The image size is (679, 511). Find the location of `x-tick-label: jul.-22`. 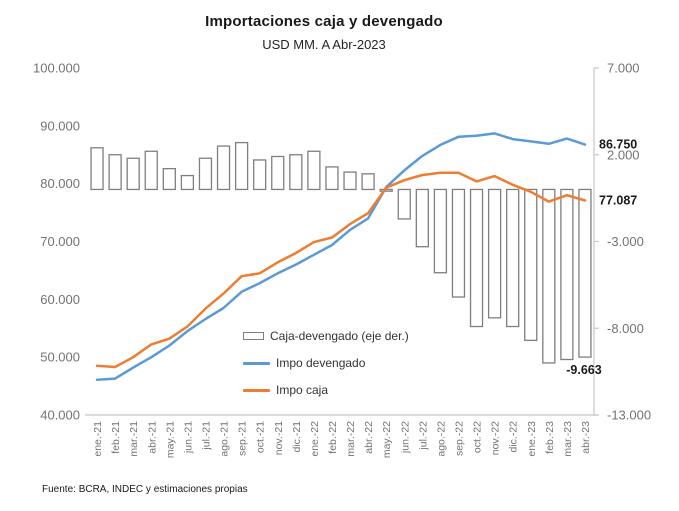

x-tick-label: jul.-22 is located at coordinates (423, 436).